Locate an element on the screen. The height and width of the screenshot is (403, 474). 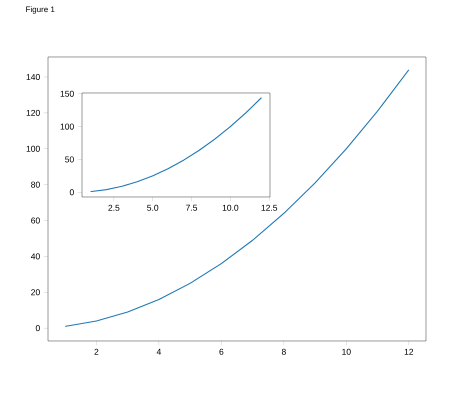
x-tick-label: 2 is located at coordinates (96, 351).